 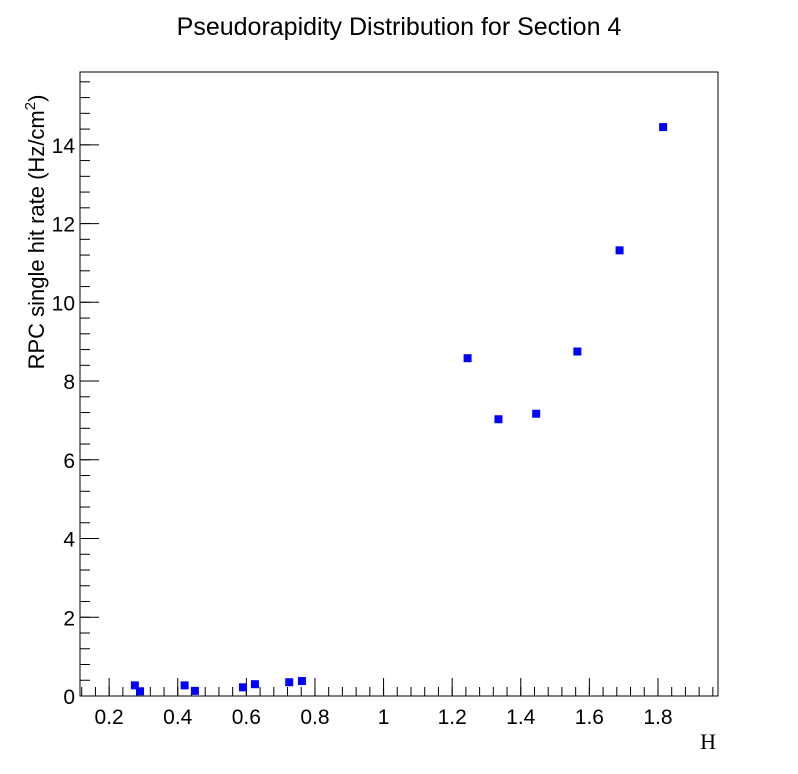 I want to click on x-tick-label: 0.4, so click(x=178, y=717).